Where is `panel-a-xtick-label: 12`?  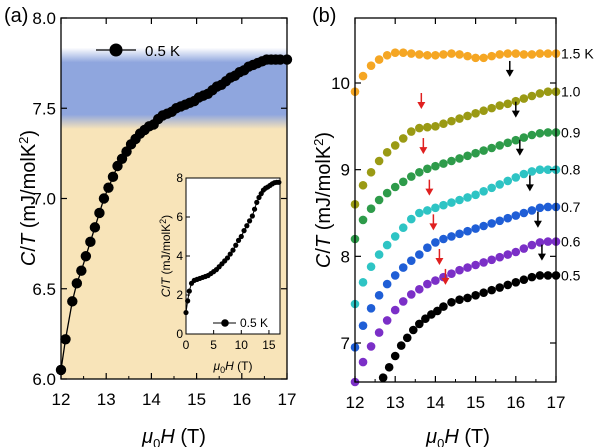 panel-a-xtick-label: 12 is located at coordinates (61, 399).